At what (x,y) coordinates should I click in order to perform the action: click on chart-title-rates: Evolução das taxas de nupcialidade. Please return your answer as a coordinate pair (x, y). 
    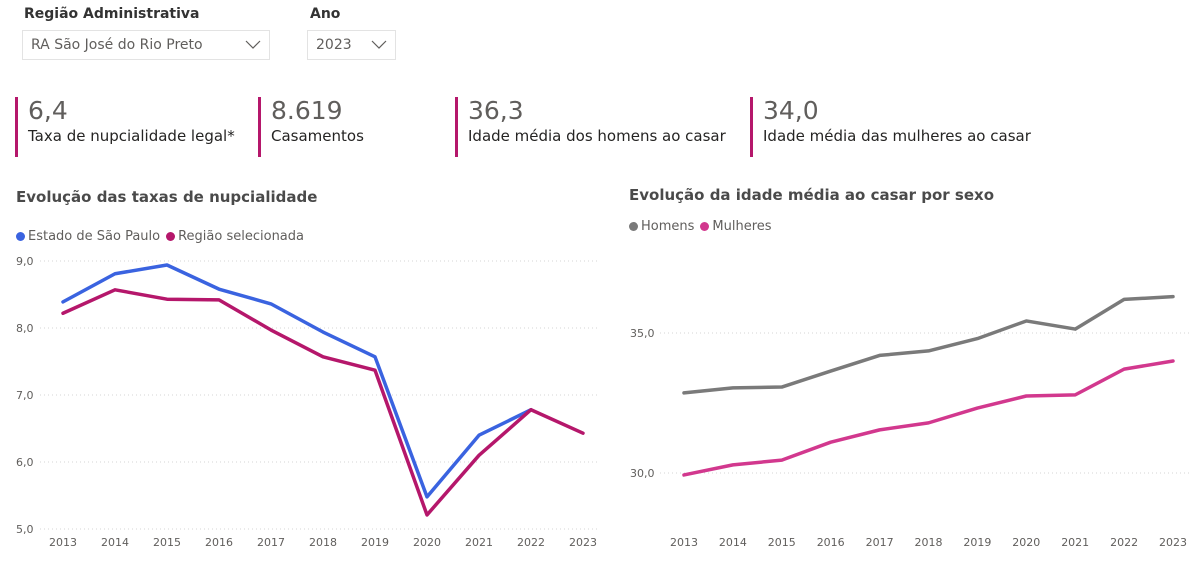
    Looking at the image, I should click on (167, 197).